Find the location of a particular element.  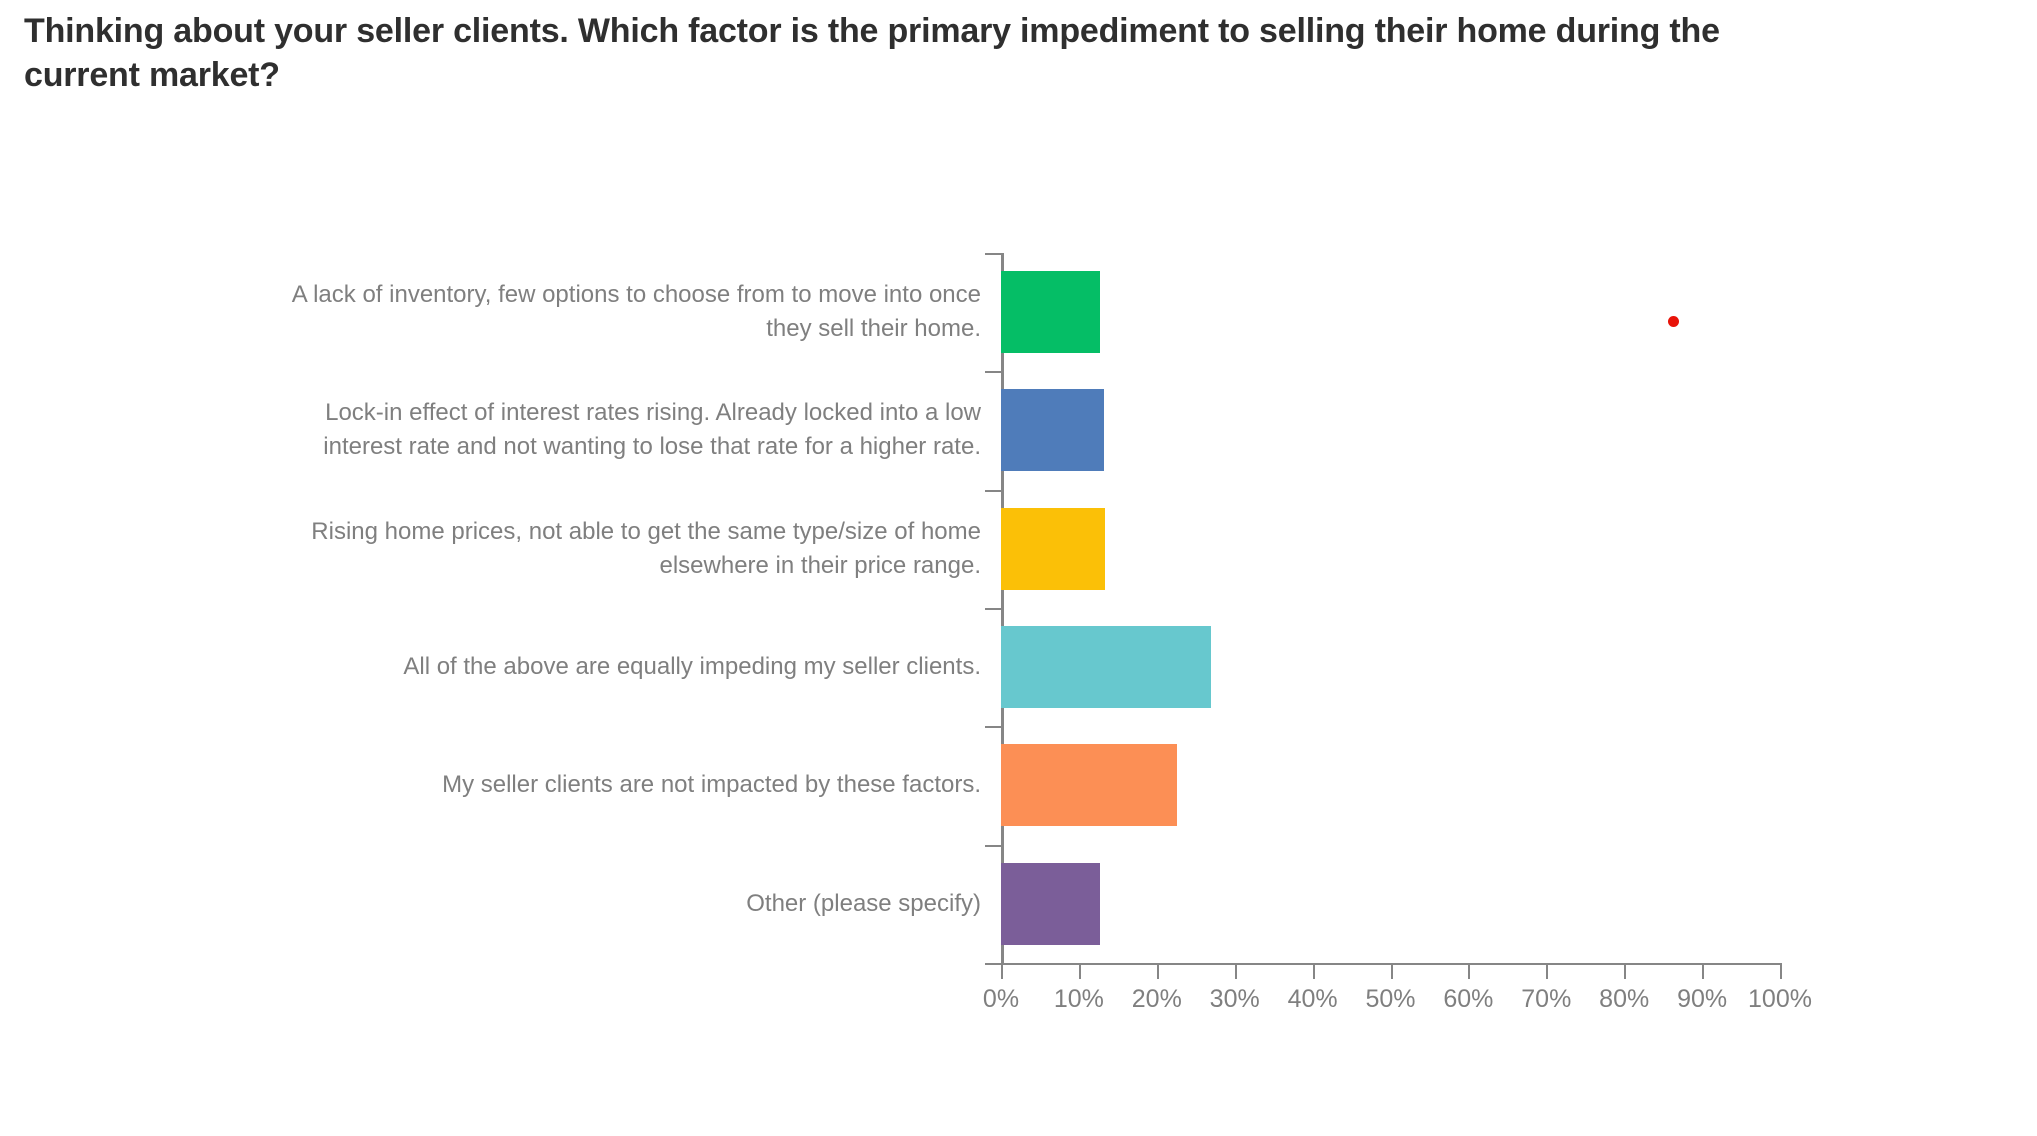

x-axis-label-8: 80% is located at coordinates (1624, 999).